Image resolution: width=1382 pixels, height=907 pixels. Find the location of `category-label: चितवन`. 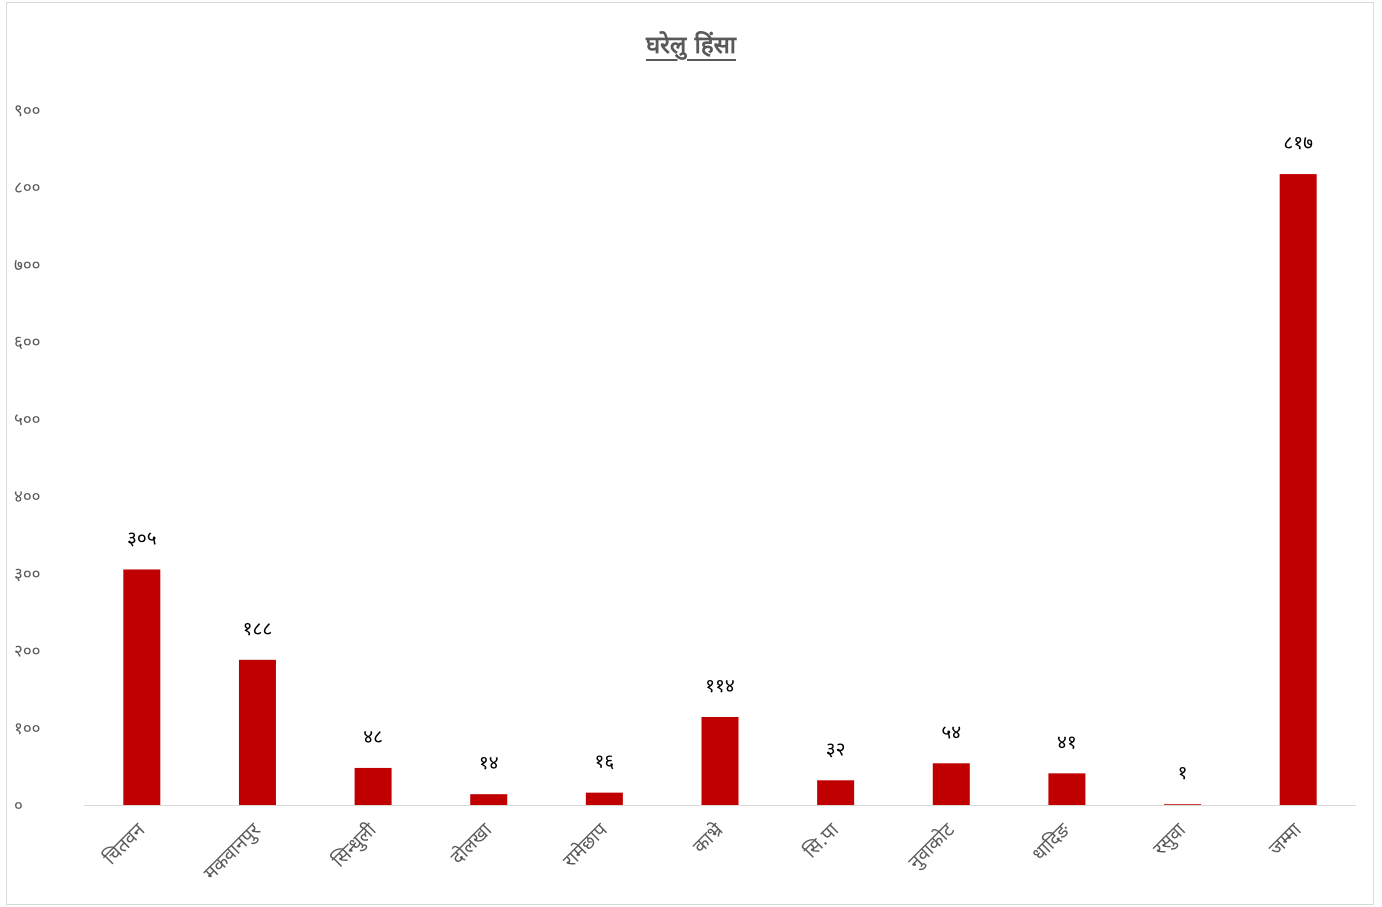

category-label: चितवन is located at coordinates (123, 843).